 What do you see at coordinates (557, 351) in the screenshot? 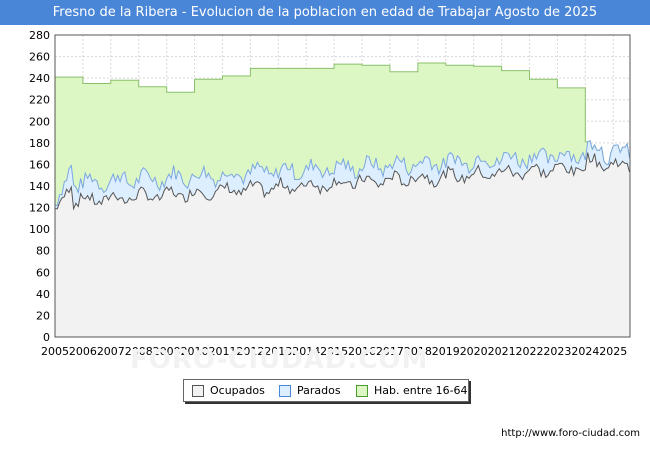
I see `x-tick-label: 2023` at bounding box center [557, 351].